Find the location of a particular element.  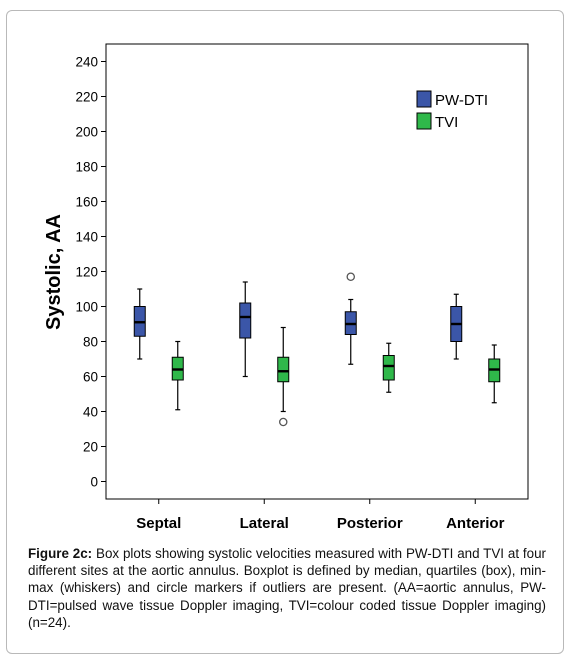

y-tick-label: 20 is located at coordinates (90, 447).